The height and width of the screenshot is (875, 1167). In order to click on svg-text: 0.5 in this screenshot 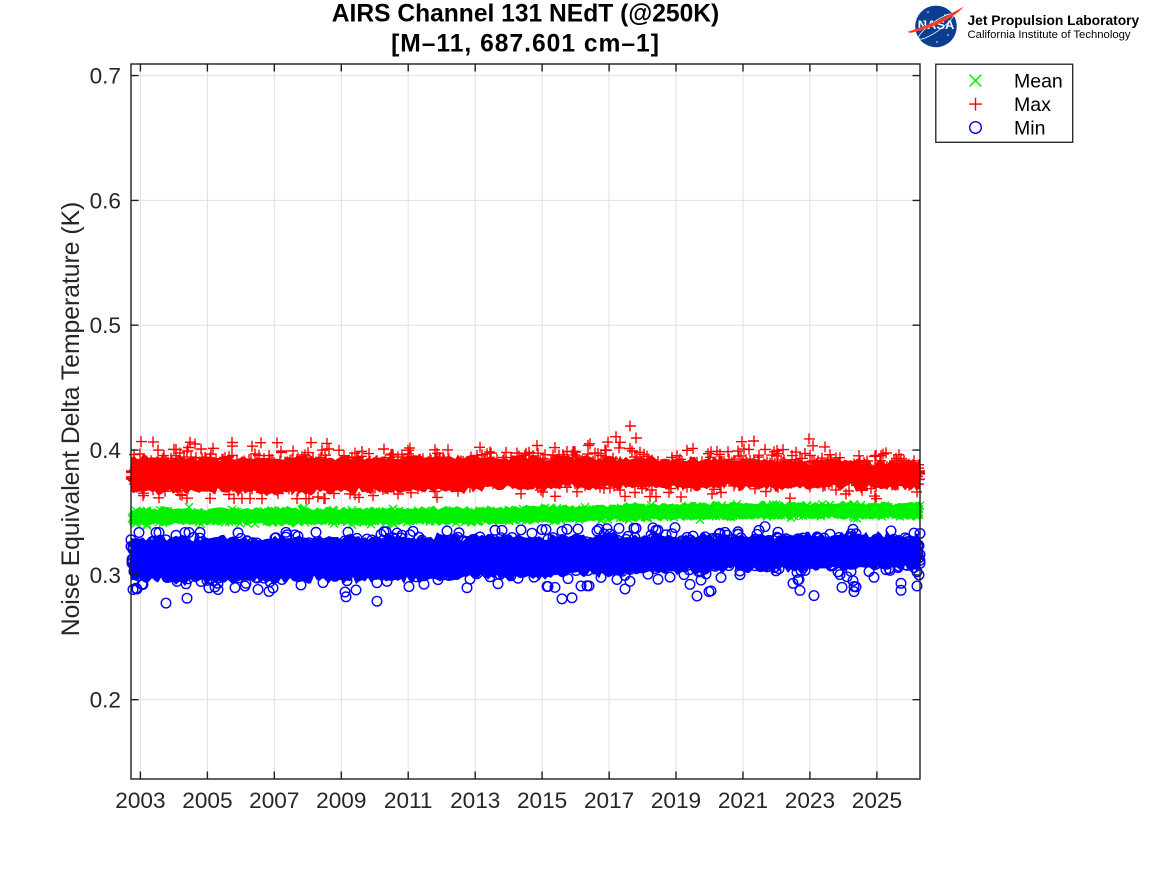, I will do `click(105, 325)`.